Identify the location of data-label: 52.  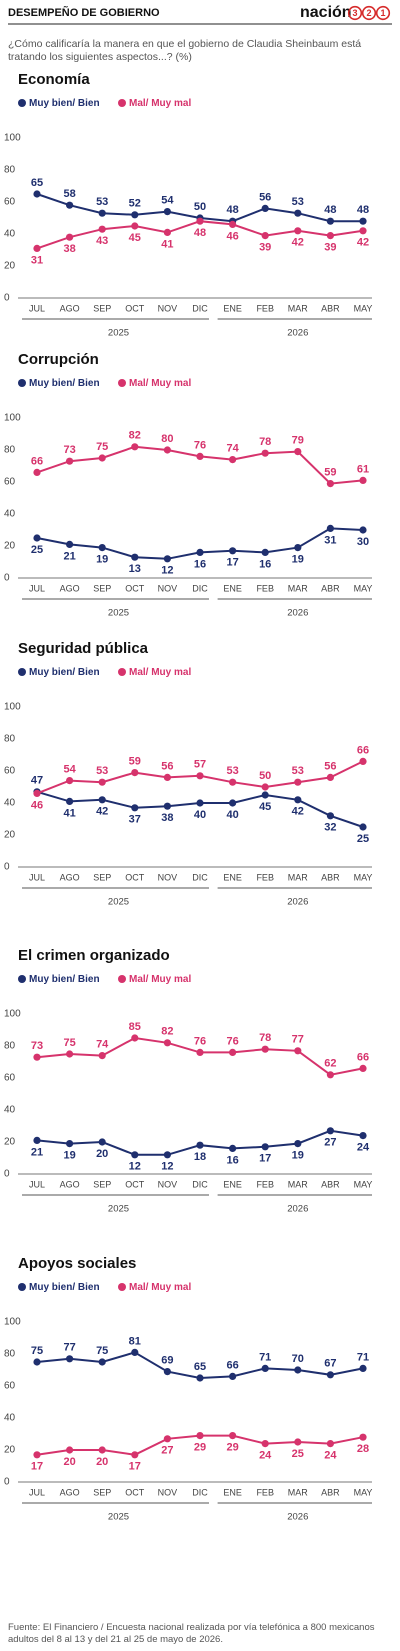
(135, 204).